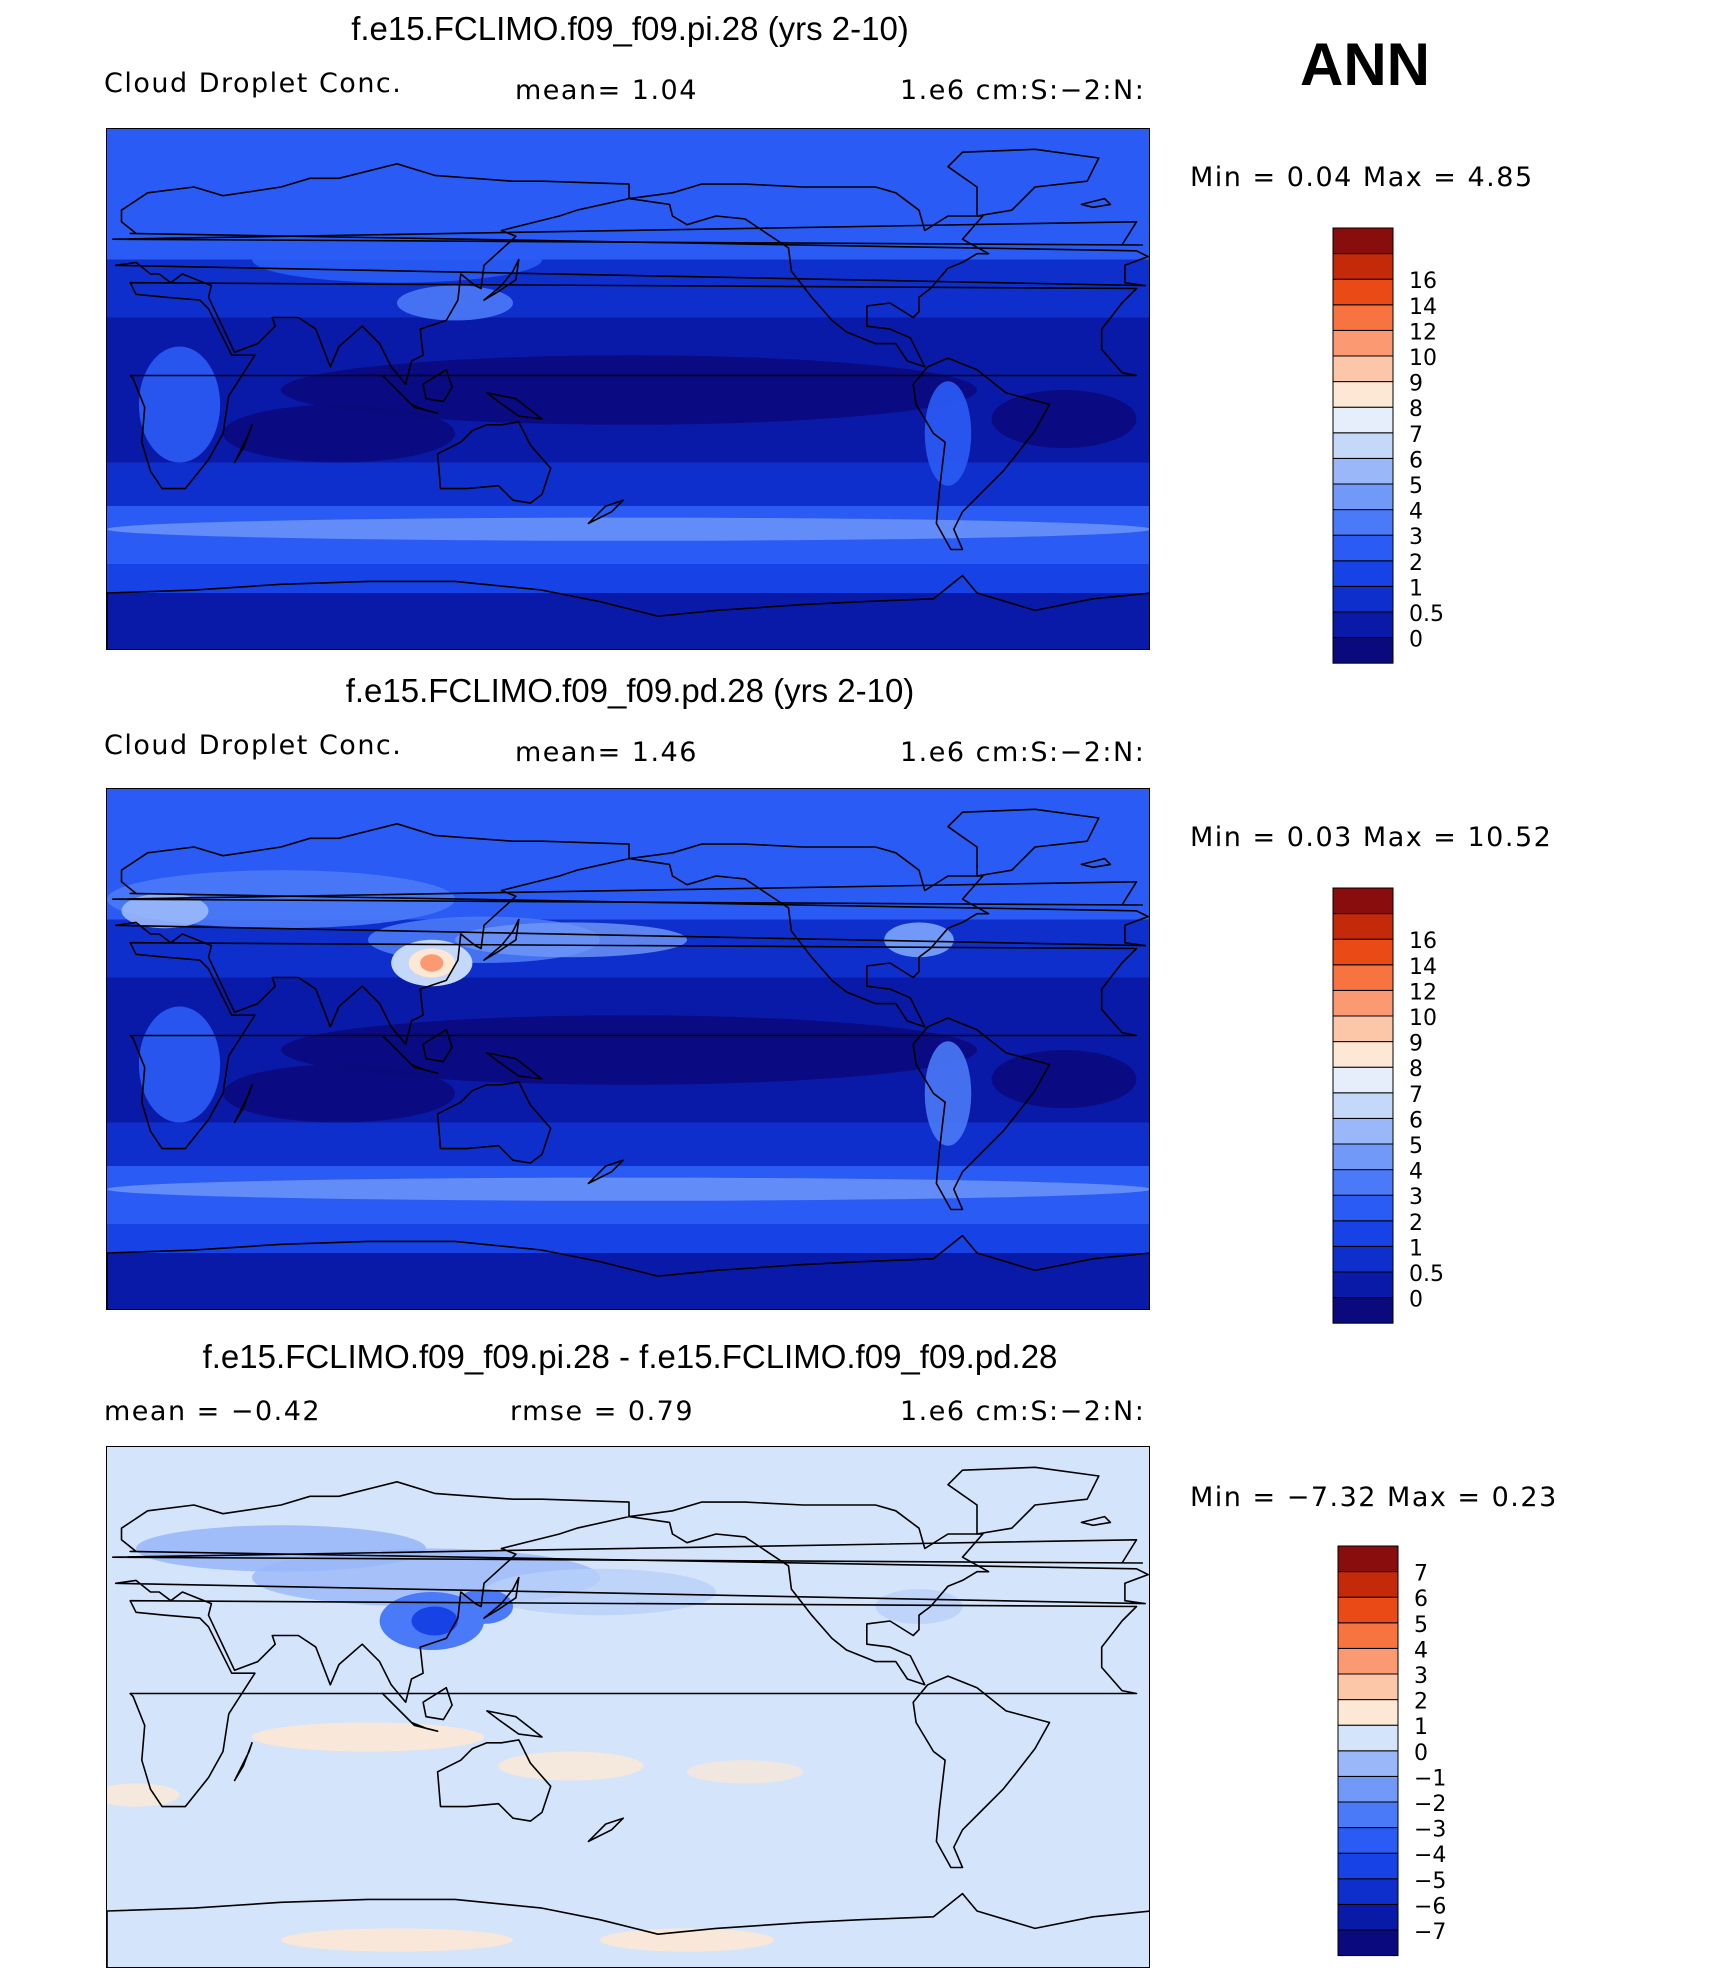 This screenshot has height=1974, width=1710. What do you see at coordinates (1023, 90) in the screenshot?
I see `panel-1-units-label: 1.e6 cm:S:−2:N:` at bounding box center [1023, 90].